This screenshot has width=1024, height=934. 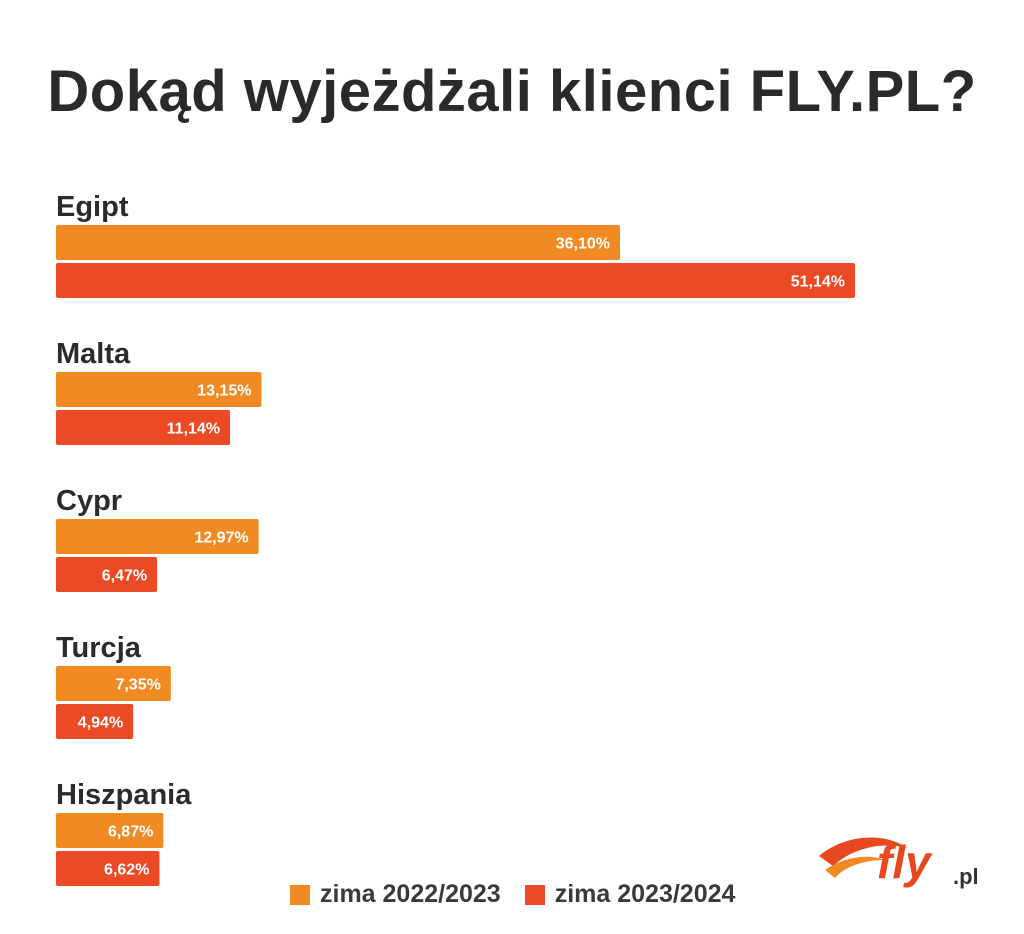 What do you see at coordinates (99, 648) in the screenshot?
I see `category-label: Turcja` at bounding box center [99, 648].